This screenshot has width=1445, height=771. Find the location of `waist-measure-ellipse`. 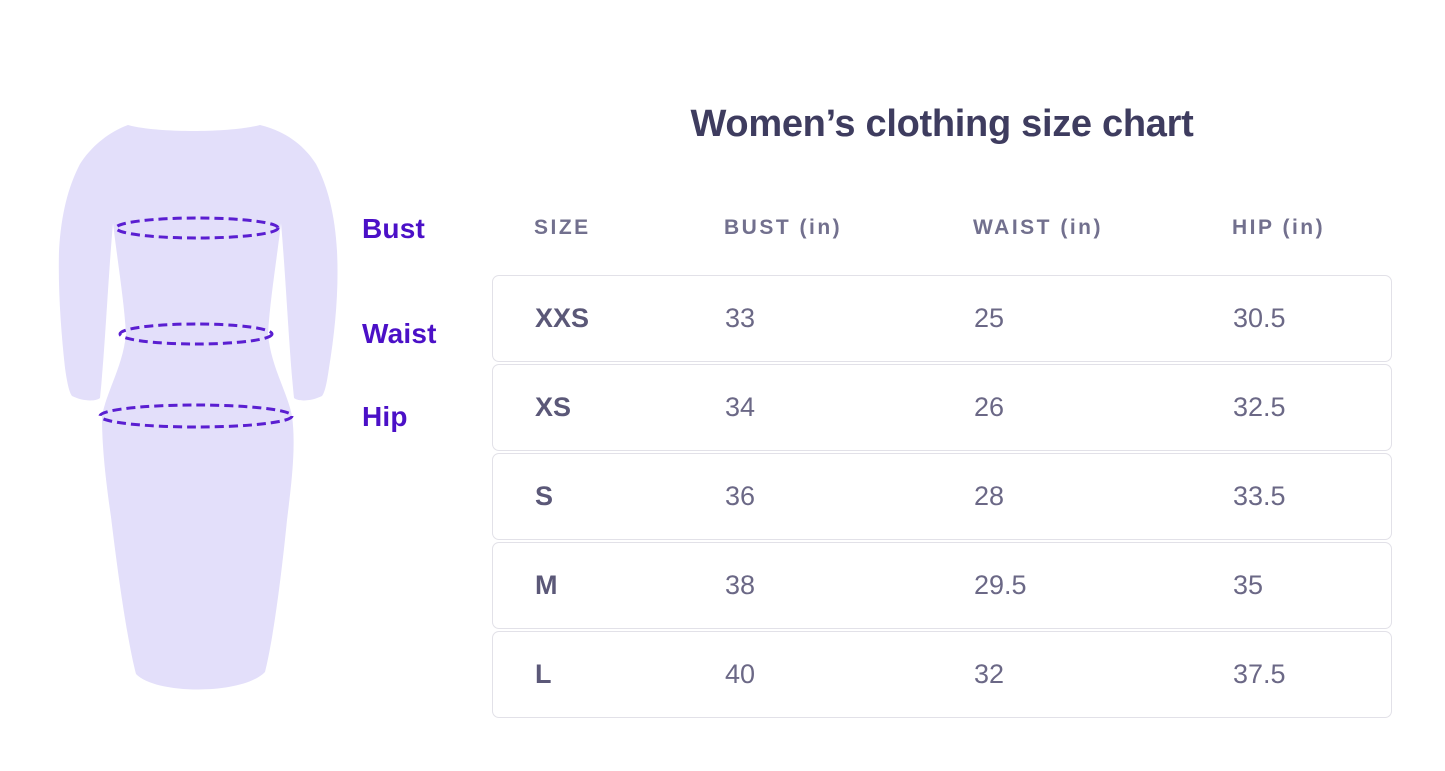

waist-measure-ellipse is located at coordinates (196, 334).